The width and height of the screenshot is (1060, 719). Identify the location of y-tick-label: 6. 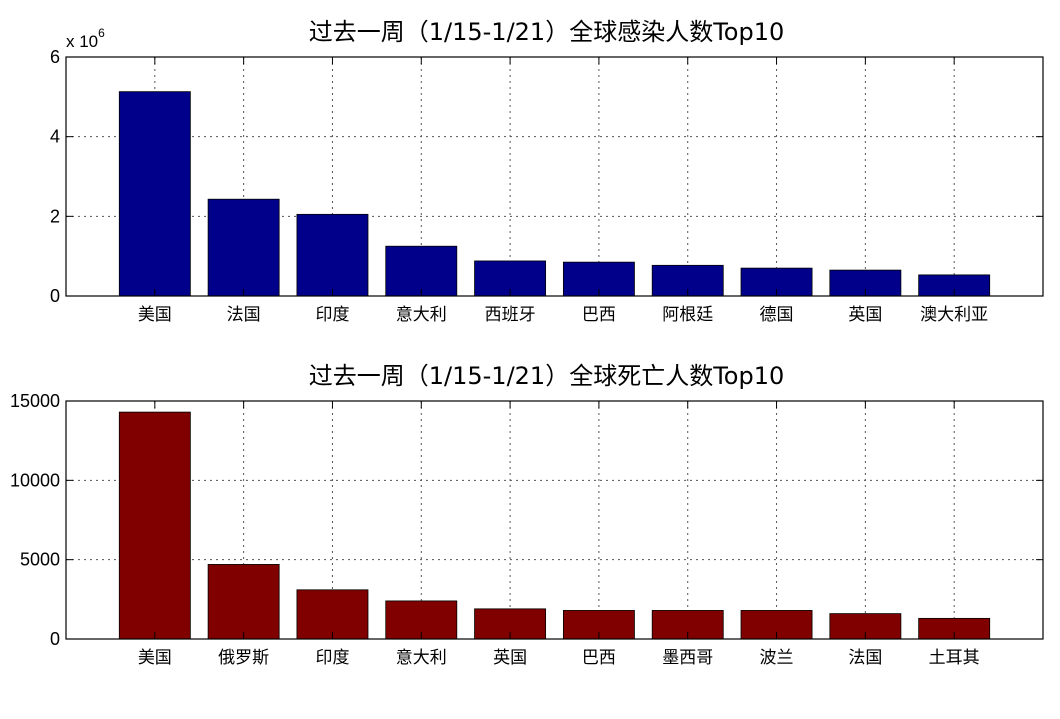
(55, 57).